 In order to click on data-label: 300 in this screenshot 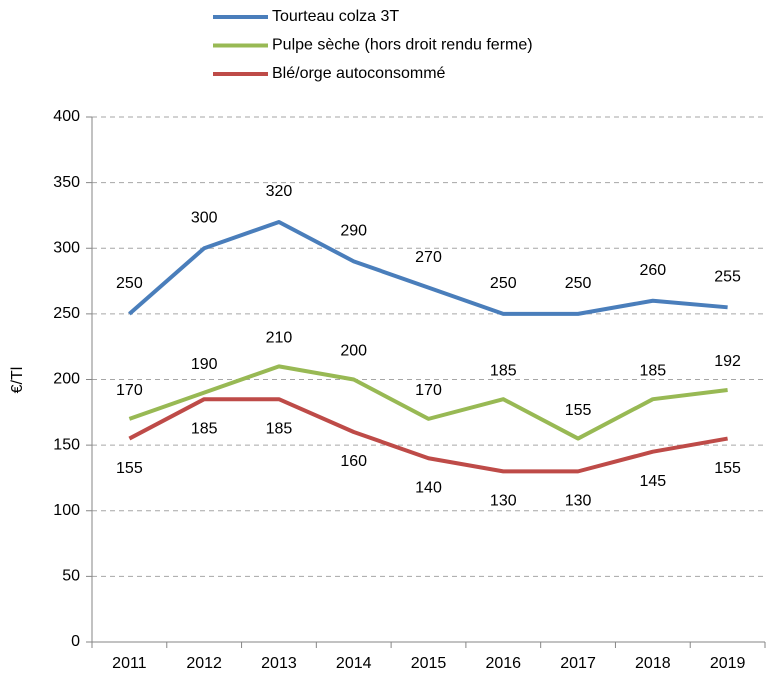, I will do `click(204, 217)`.